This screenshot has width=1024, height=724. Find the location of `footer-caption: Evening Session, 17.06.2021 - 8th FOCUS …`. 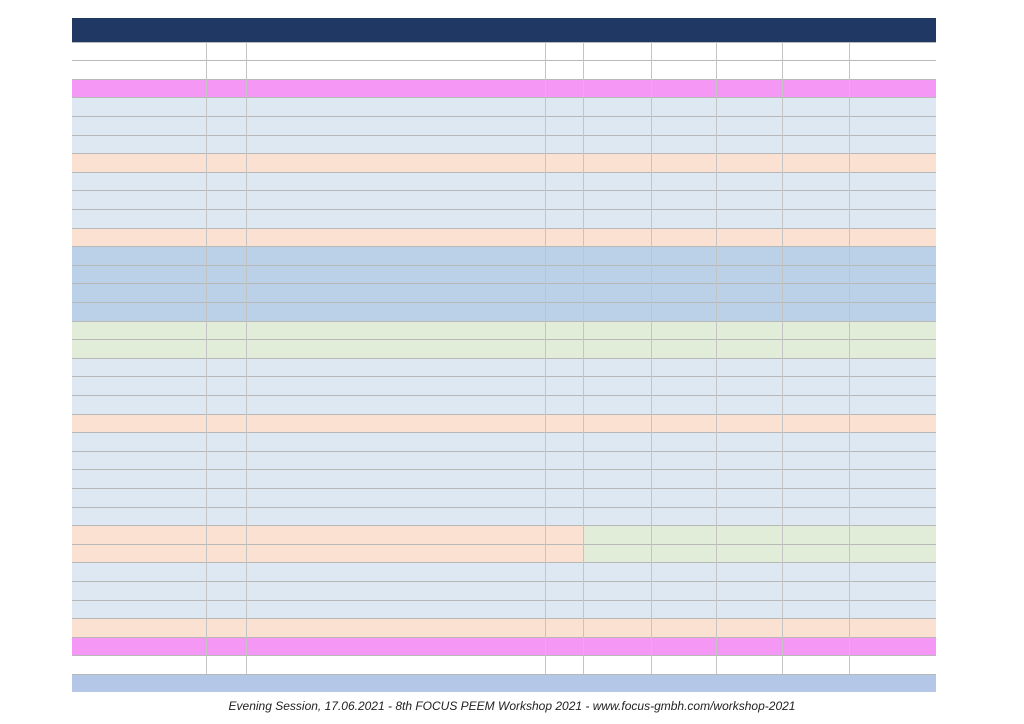

footer-caption: Evening Session, 17.06.2021 - 8th FOCUS … is located at coordinates (512, 706).